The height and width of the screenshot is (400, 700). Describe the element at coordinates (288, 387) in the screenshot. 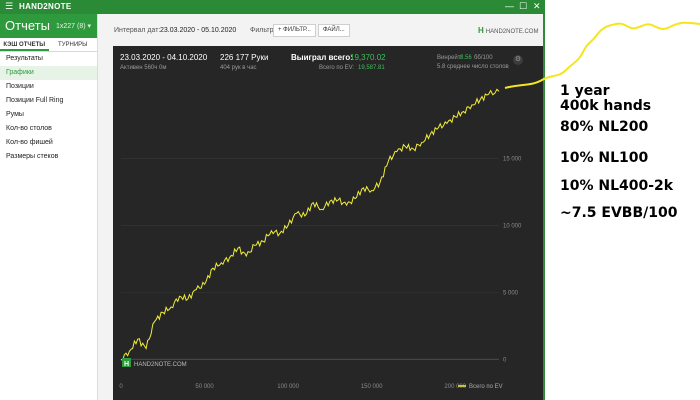

I see `x-tick-label: 100 000` at that location.